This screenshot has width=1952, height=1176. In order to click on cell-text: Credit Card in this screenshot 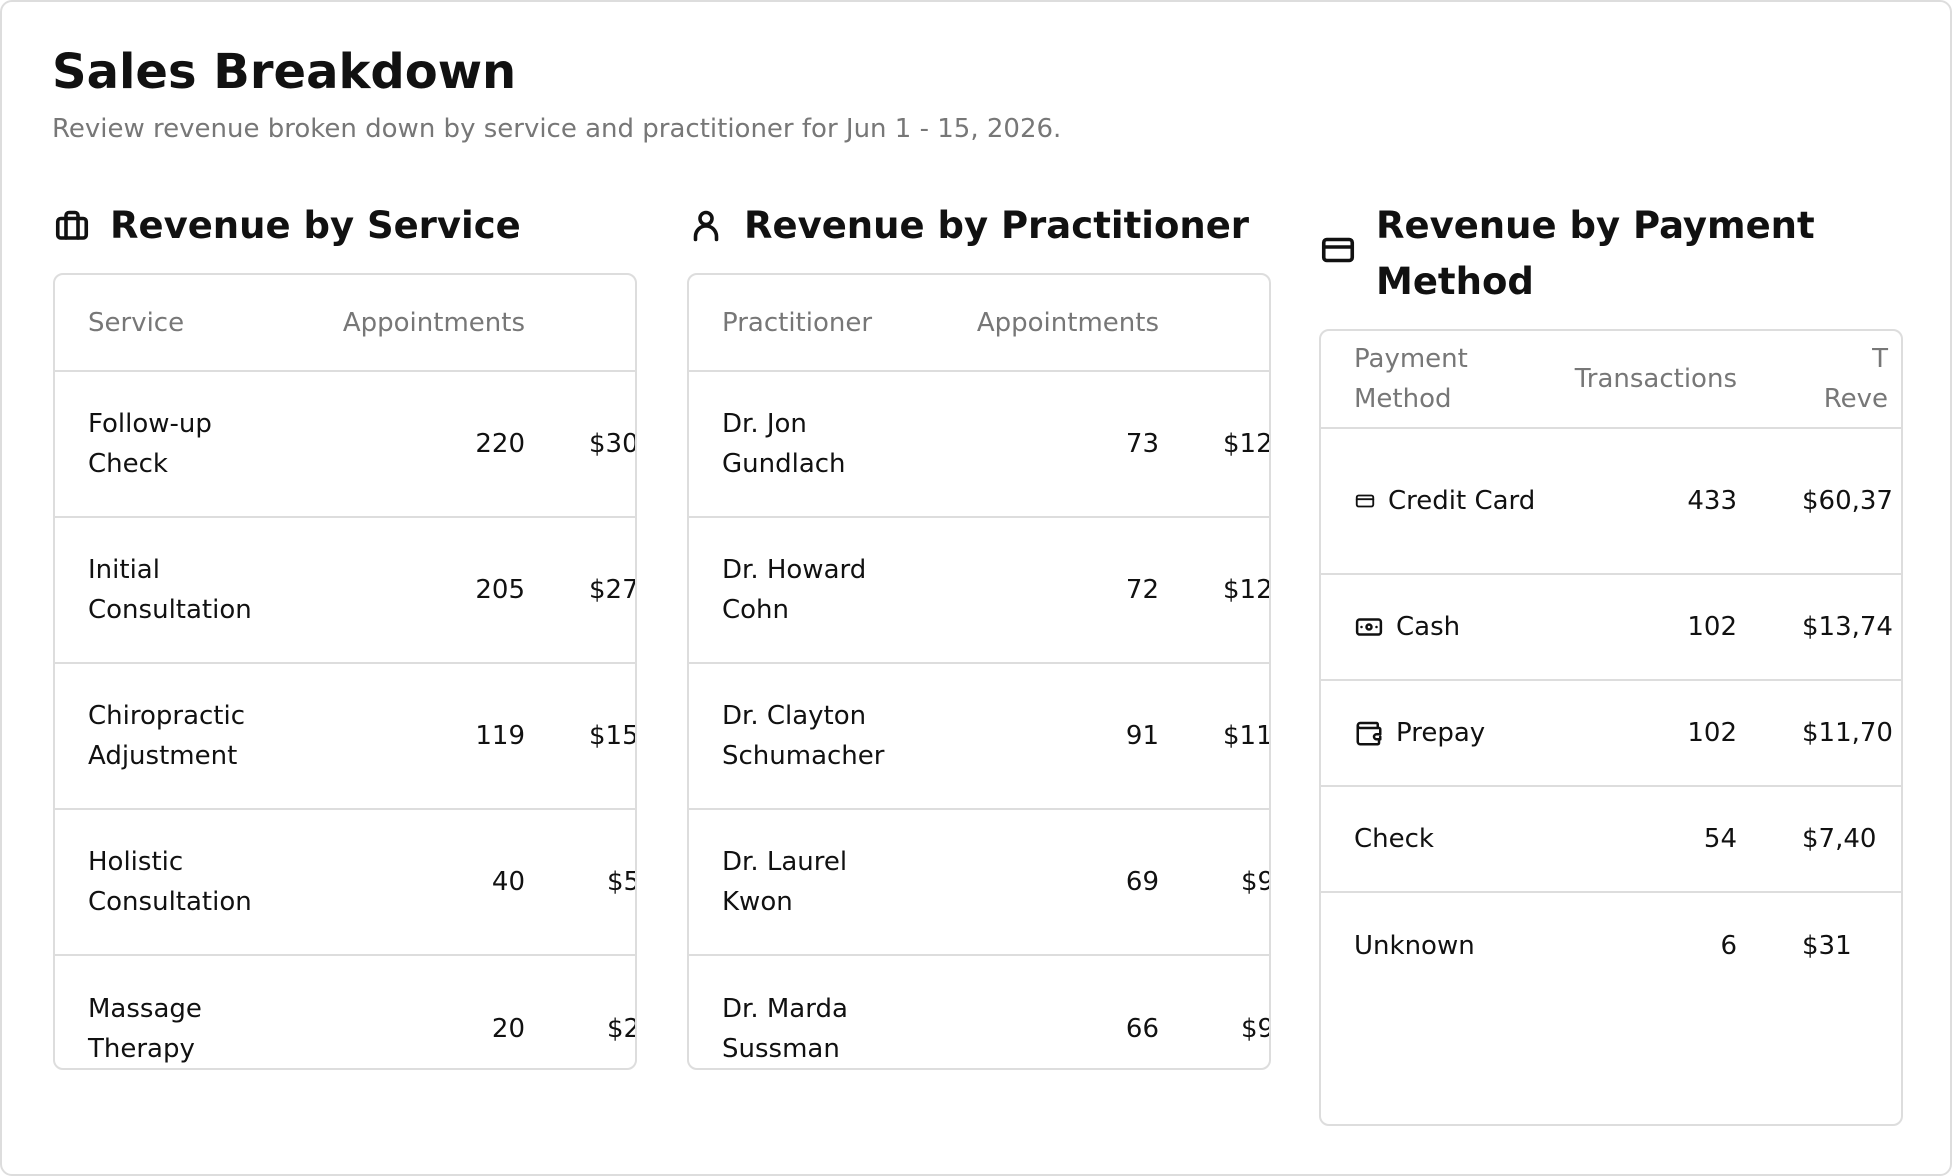, I will do `click(1462, 501)`.